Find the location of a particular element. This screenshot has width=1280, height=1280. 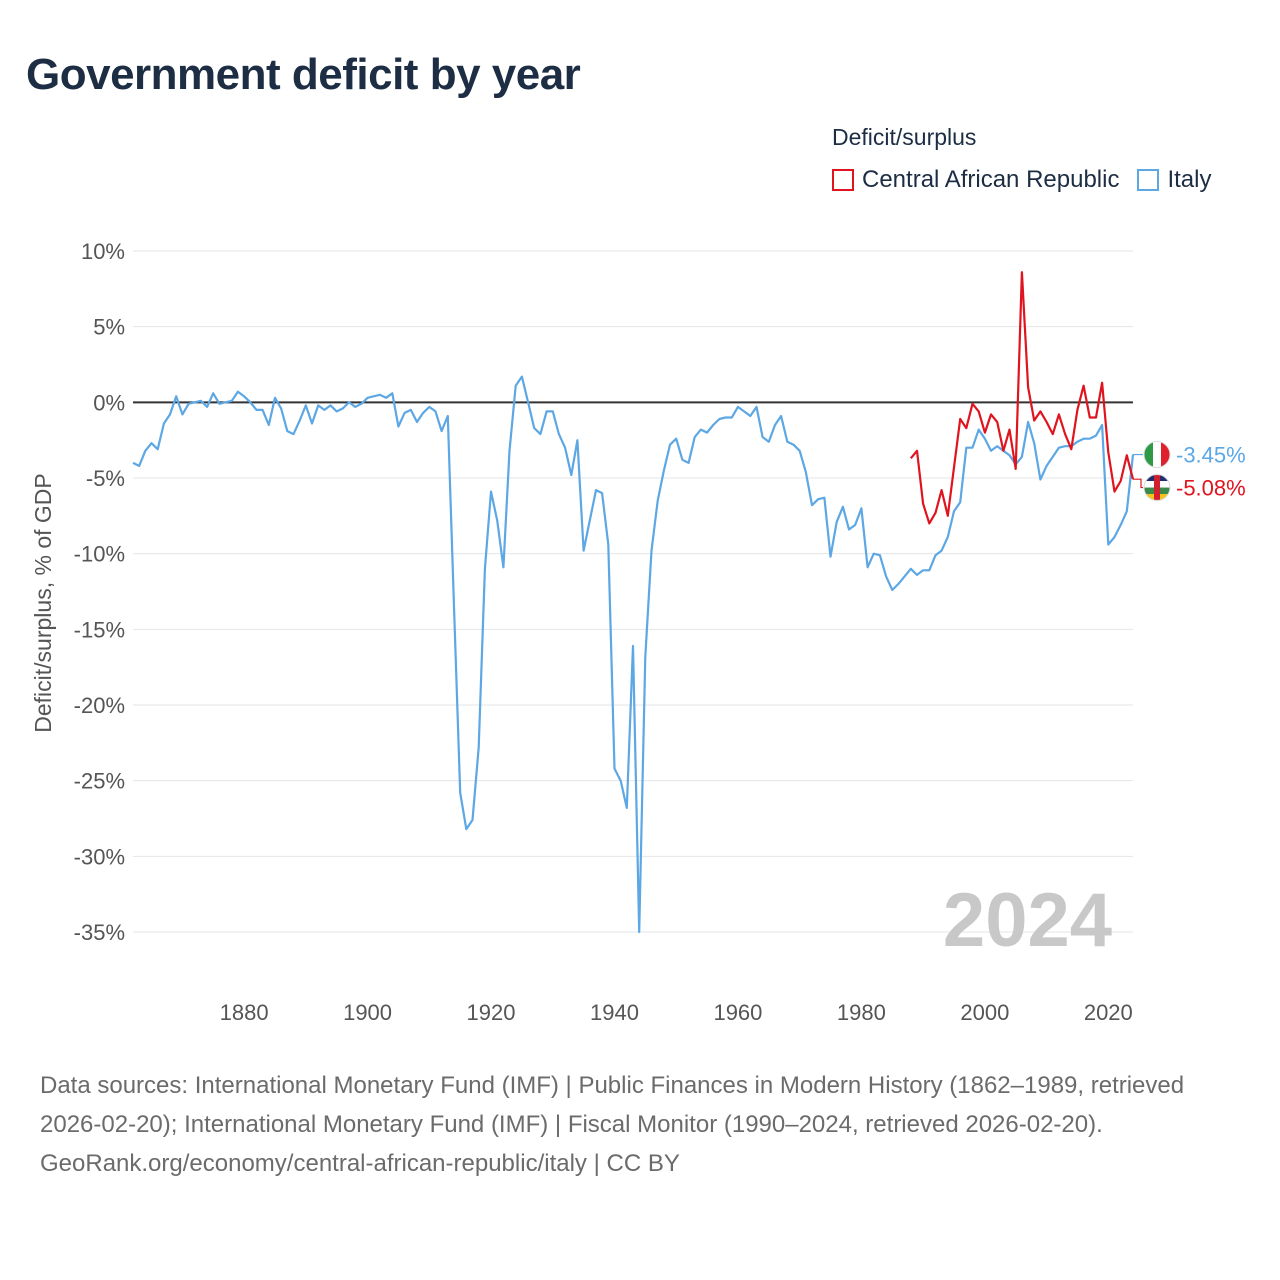

x-tick-label: 2020 is located at coordinates (1108, 1012).